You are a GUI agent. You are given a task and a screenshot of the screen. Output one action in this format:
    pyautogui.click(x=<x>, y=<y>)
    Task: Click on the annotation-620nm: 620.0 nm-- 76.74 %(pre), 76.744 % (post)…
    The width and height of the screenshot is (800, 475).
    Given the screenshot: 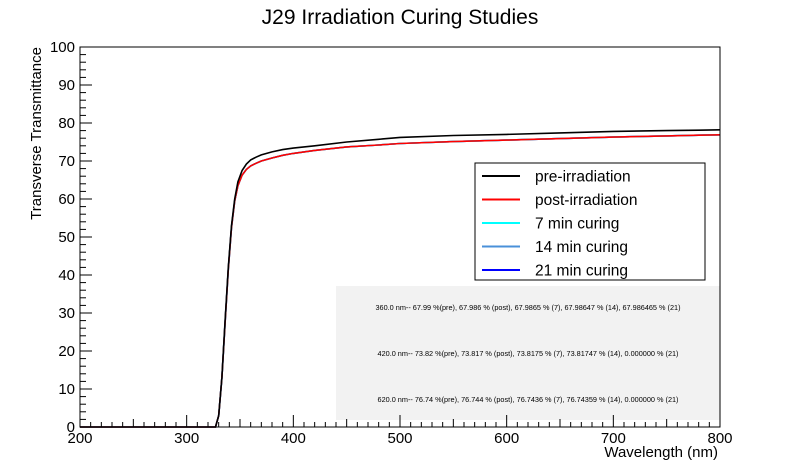 What is the action you would take?
    pyautogui.click(x=528, y=399)
    